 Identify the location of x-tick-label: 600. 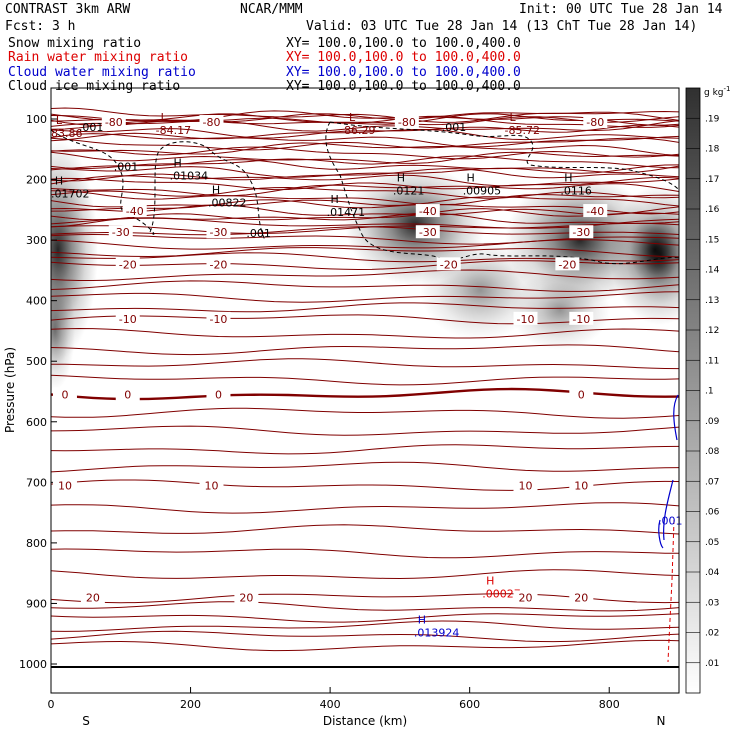
(469, 704).